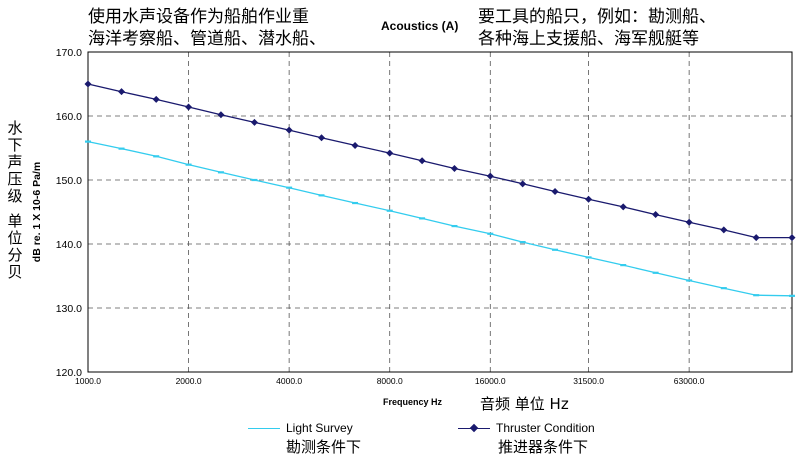  Describe the element at coordinates (264, 428) in the screenshot. I see `legend-line-light-icon` at that location.